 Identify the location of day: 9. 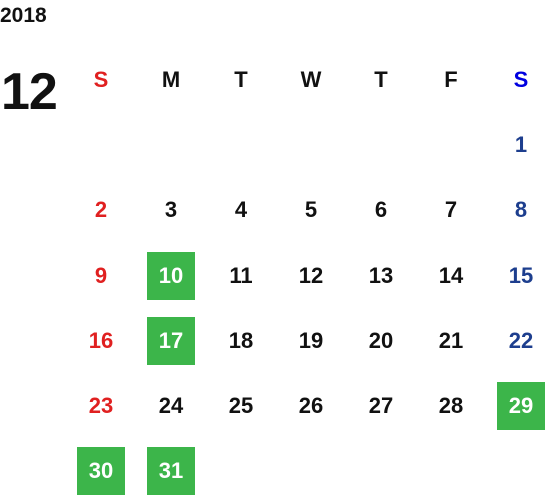
(101, 275).